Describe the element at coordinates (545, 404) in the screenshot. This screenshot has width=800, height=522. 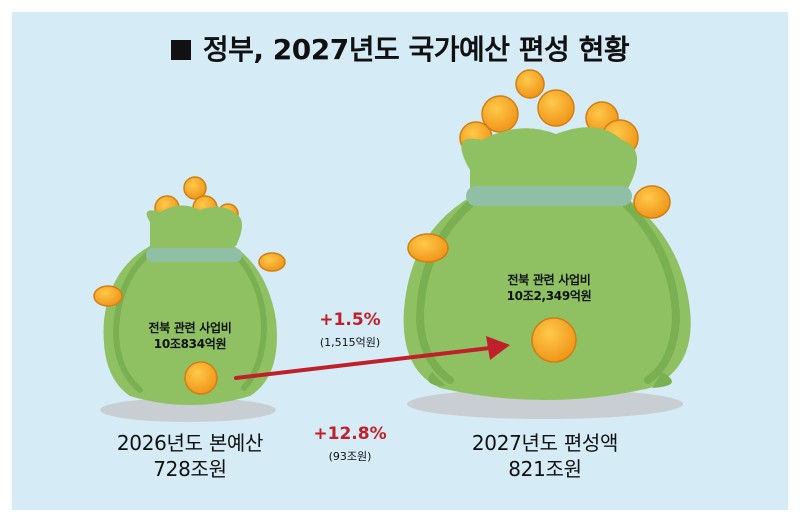
I see `right-bag-shadow` at that location.